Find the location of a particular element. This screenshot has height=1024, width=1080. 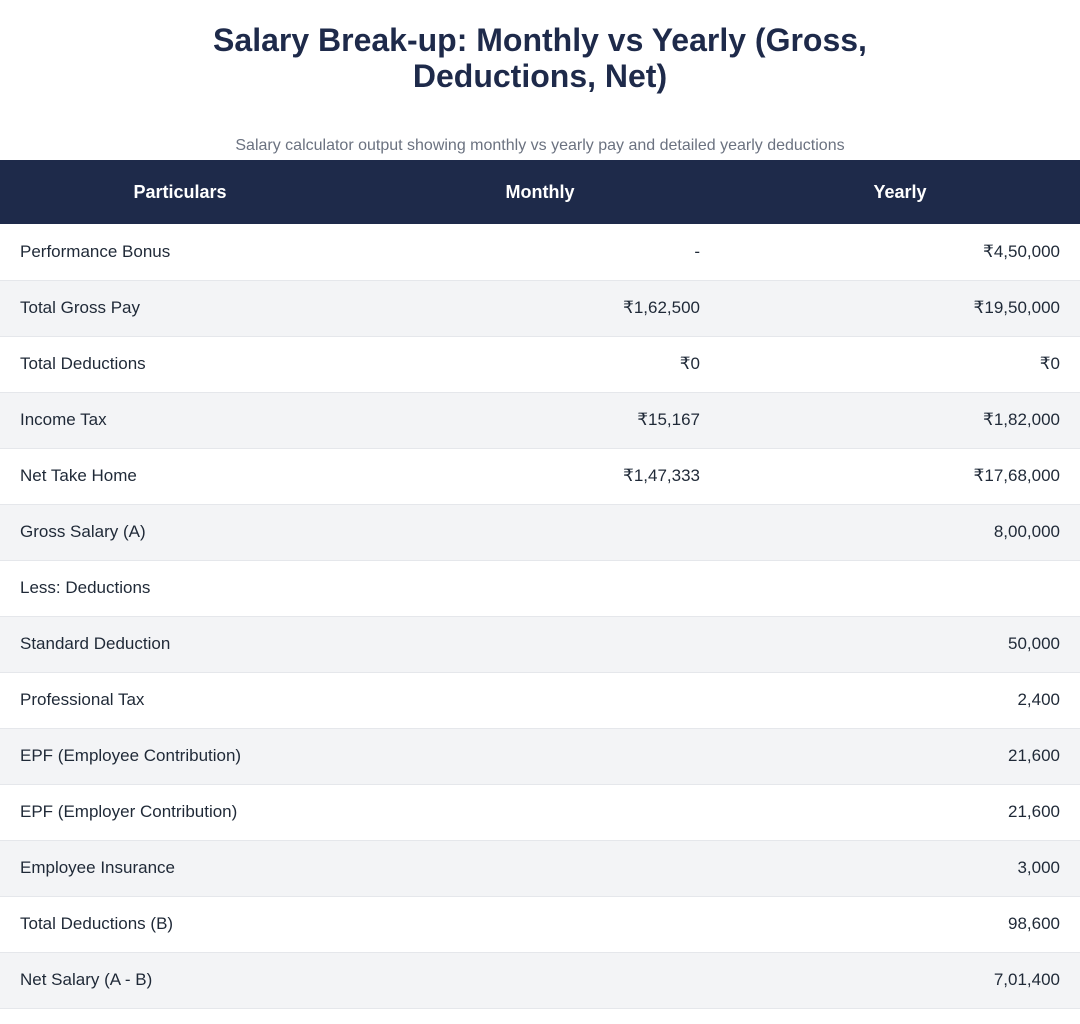

cell-monthly: ₹0 is located at coordinates (689, 363).